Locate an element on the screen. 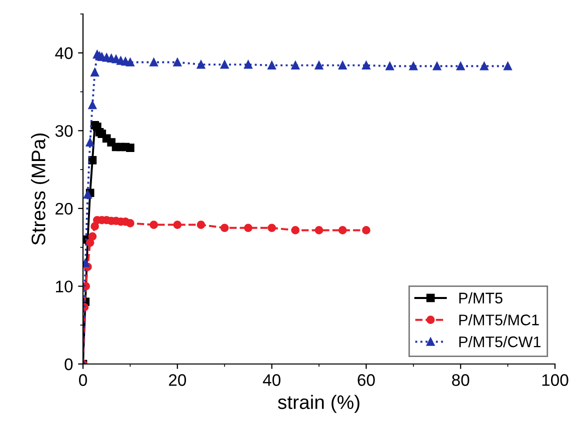  y-tick-label: 20 is located at coordinates (64, 208).